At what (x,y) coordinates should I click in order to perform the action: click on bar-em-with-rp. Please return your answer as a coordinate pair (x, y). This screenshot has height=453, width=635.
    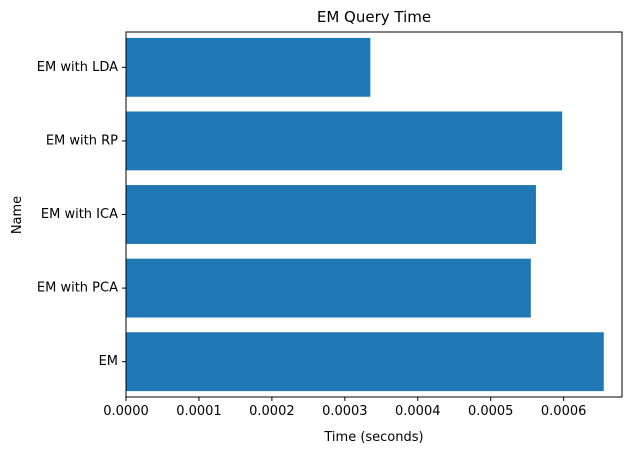
    Looking at the image, I should click on (344, 141).